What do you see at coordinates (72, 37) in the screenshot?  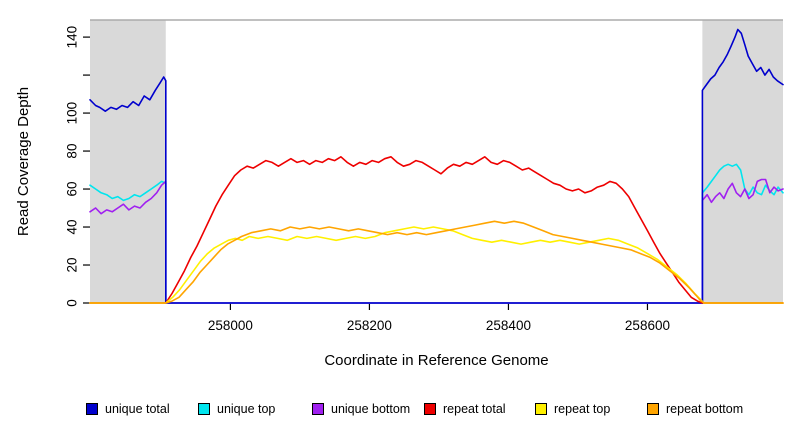 I see `y-tick-label-7: 140` at bounding box center [72, 37].